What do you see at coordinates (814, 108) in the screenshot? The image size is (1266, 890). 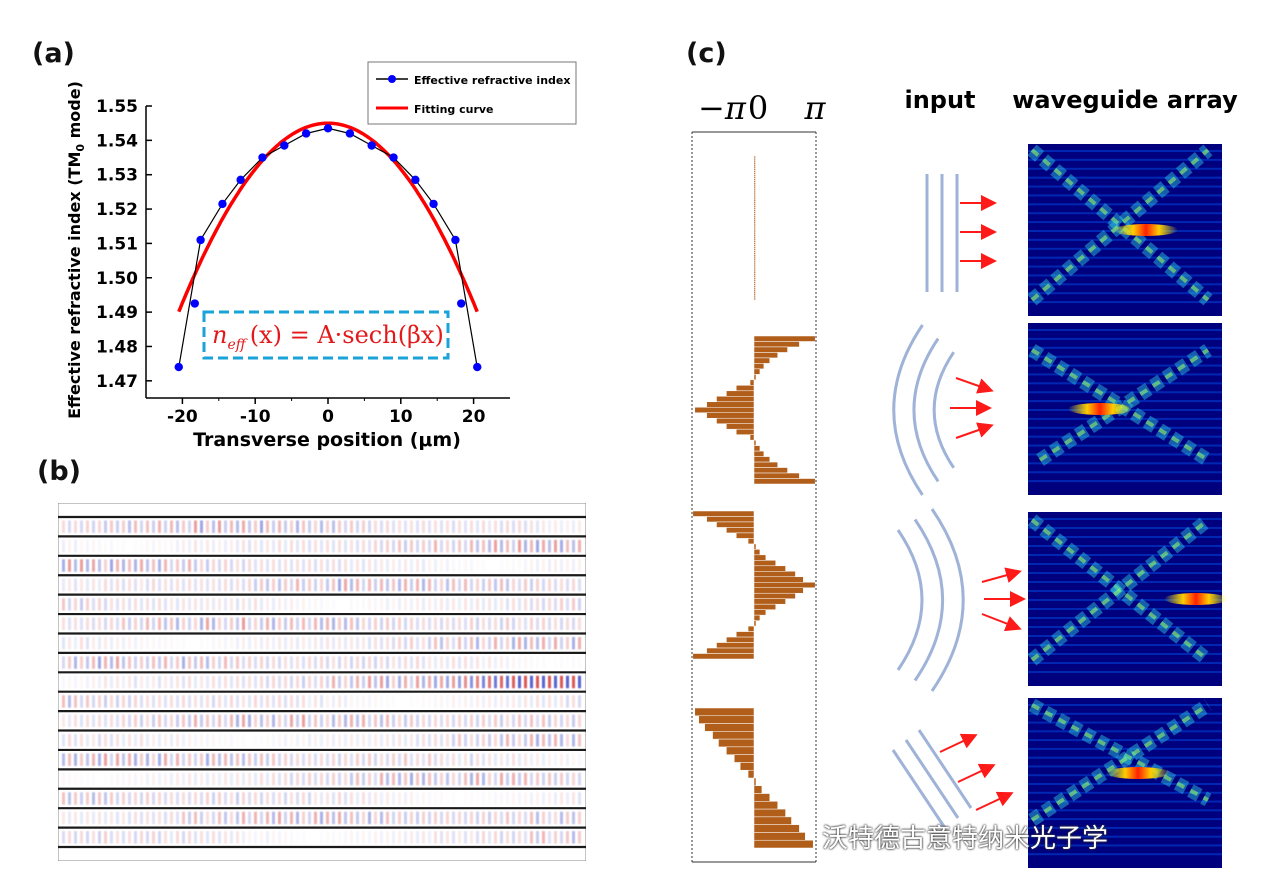 I see `phase-label-pi: π` at bounding box center [814, 108].